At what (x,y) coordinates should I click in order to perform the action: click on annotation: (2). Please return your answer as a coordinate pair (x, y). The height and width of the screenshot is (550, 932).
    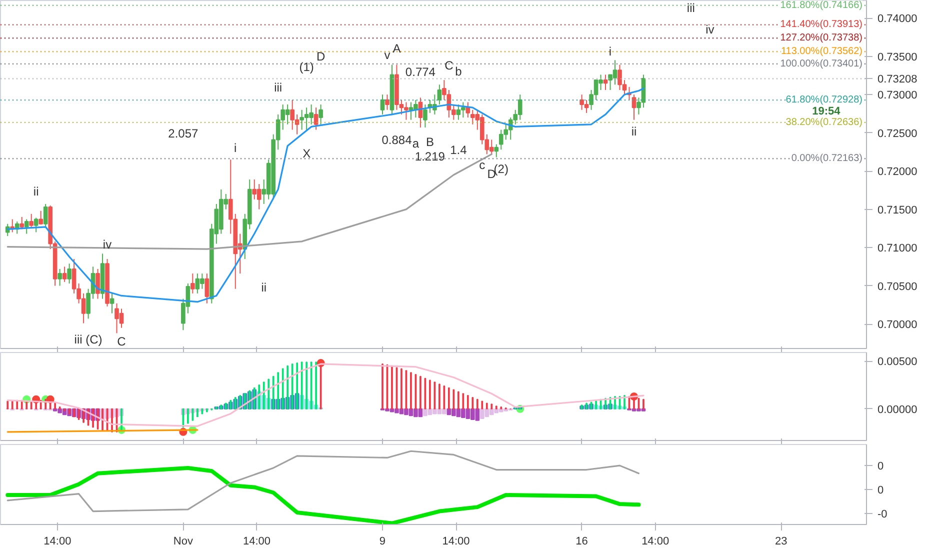
    Looking at the image, I should click on (501, 169).